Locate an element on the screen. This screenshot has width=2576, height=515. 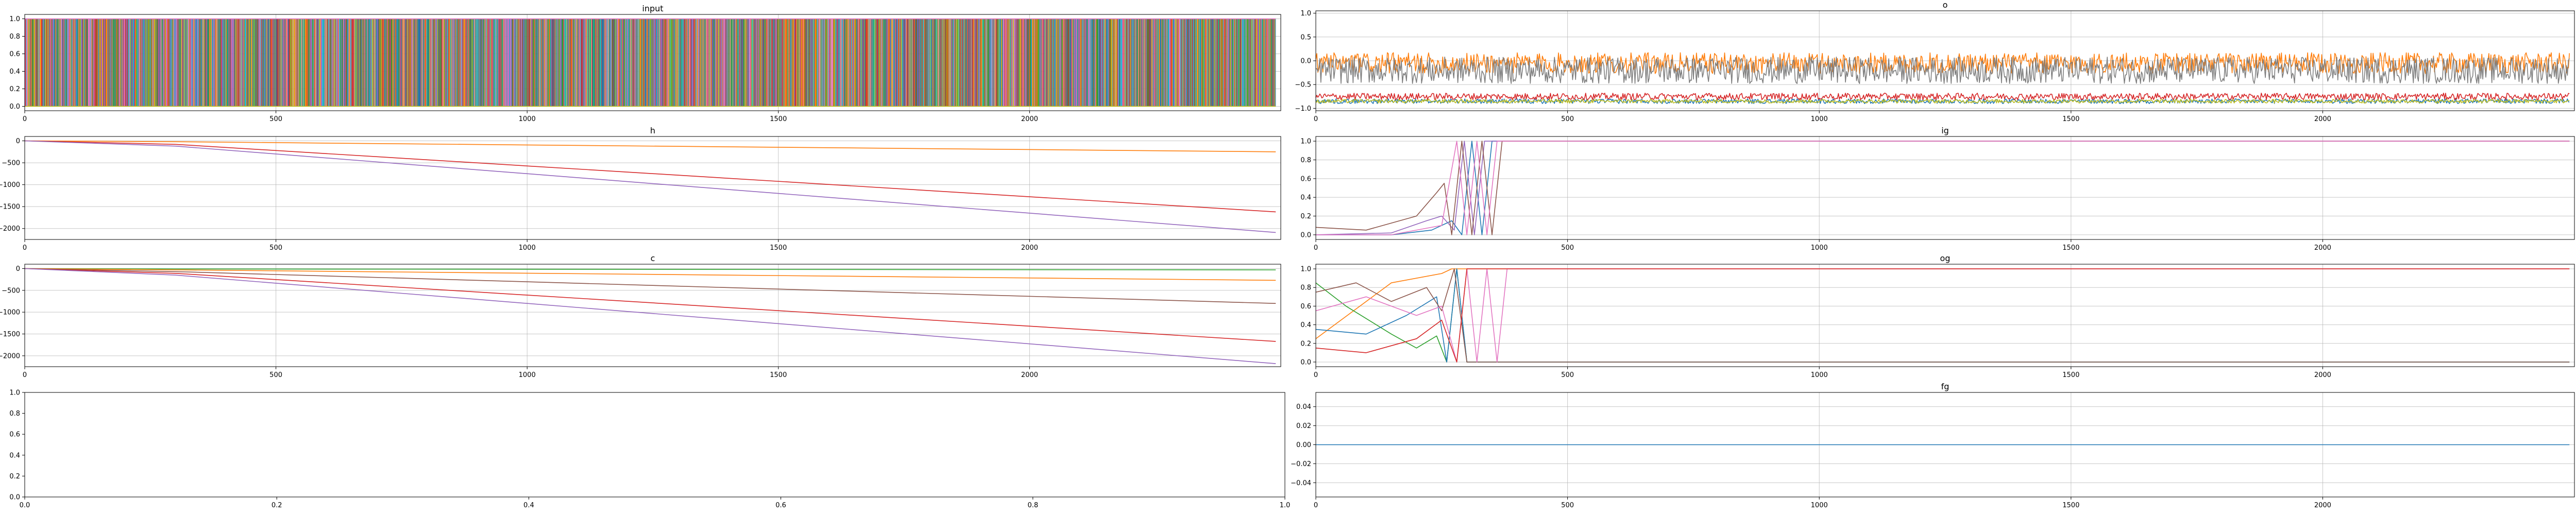
y-tick-label: −0.5 is located at coordinates (1303, 85).